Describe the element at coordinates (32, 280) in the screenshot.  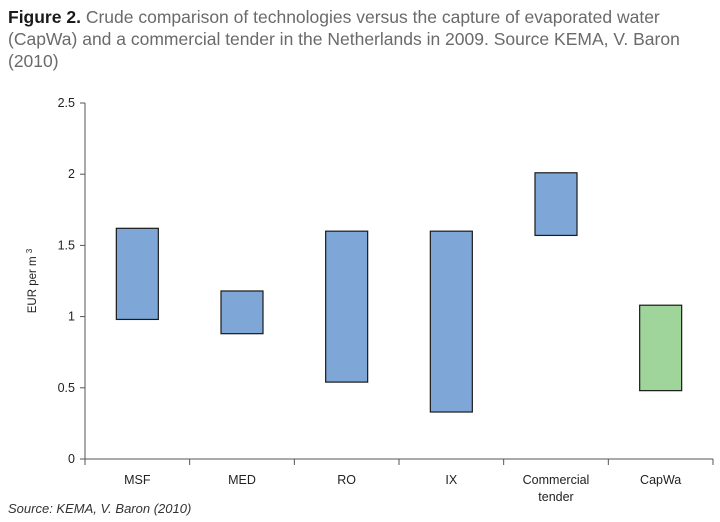
I see `y-axis-label: EUR per m 3` at that location.